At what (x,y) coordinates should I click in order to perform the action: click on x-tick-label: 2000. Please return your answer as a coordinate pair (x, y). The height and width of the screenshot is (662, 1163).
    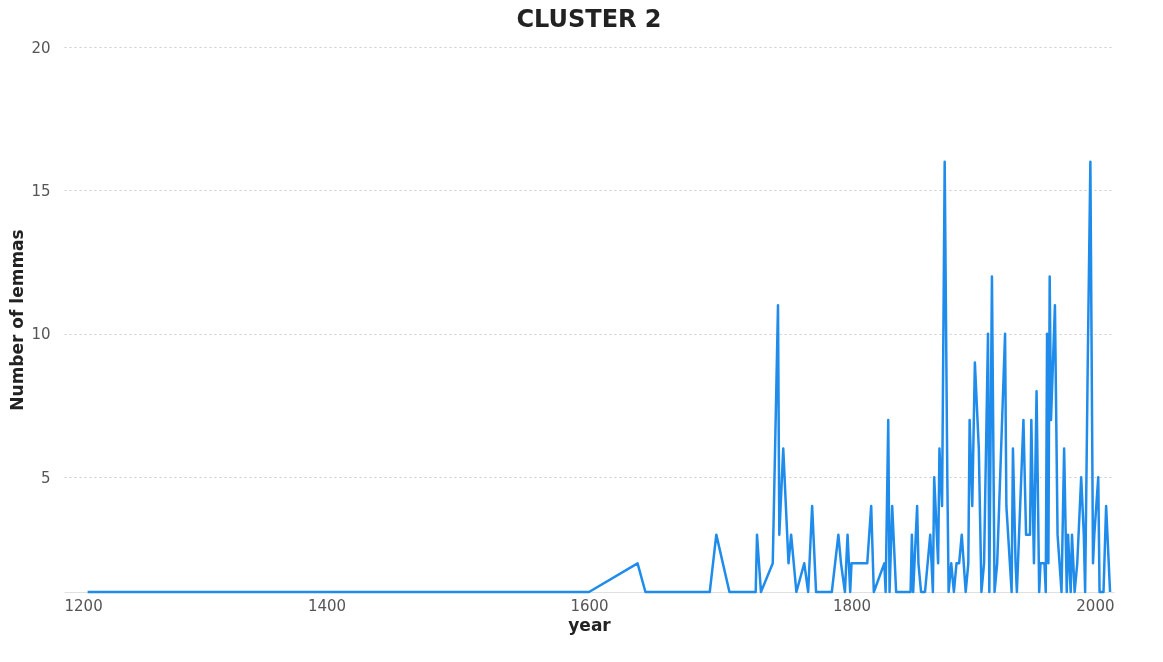
    Looking at the image, I should click on (1095, 605).